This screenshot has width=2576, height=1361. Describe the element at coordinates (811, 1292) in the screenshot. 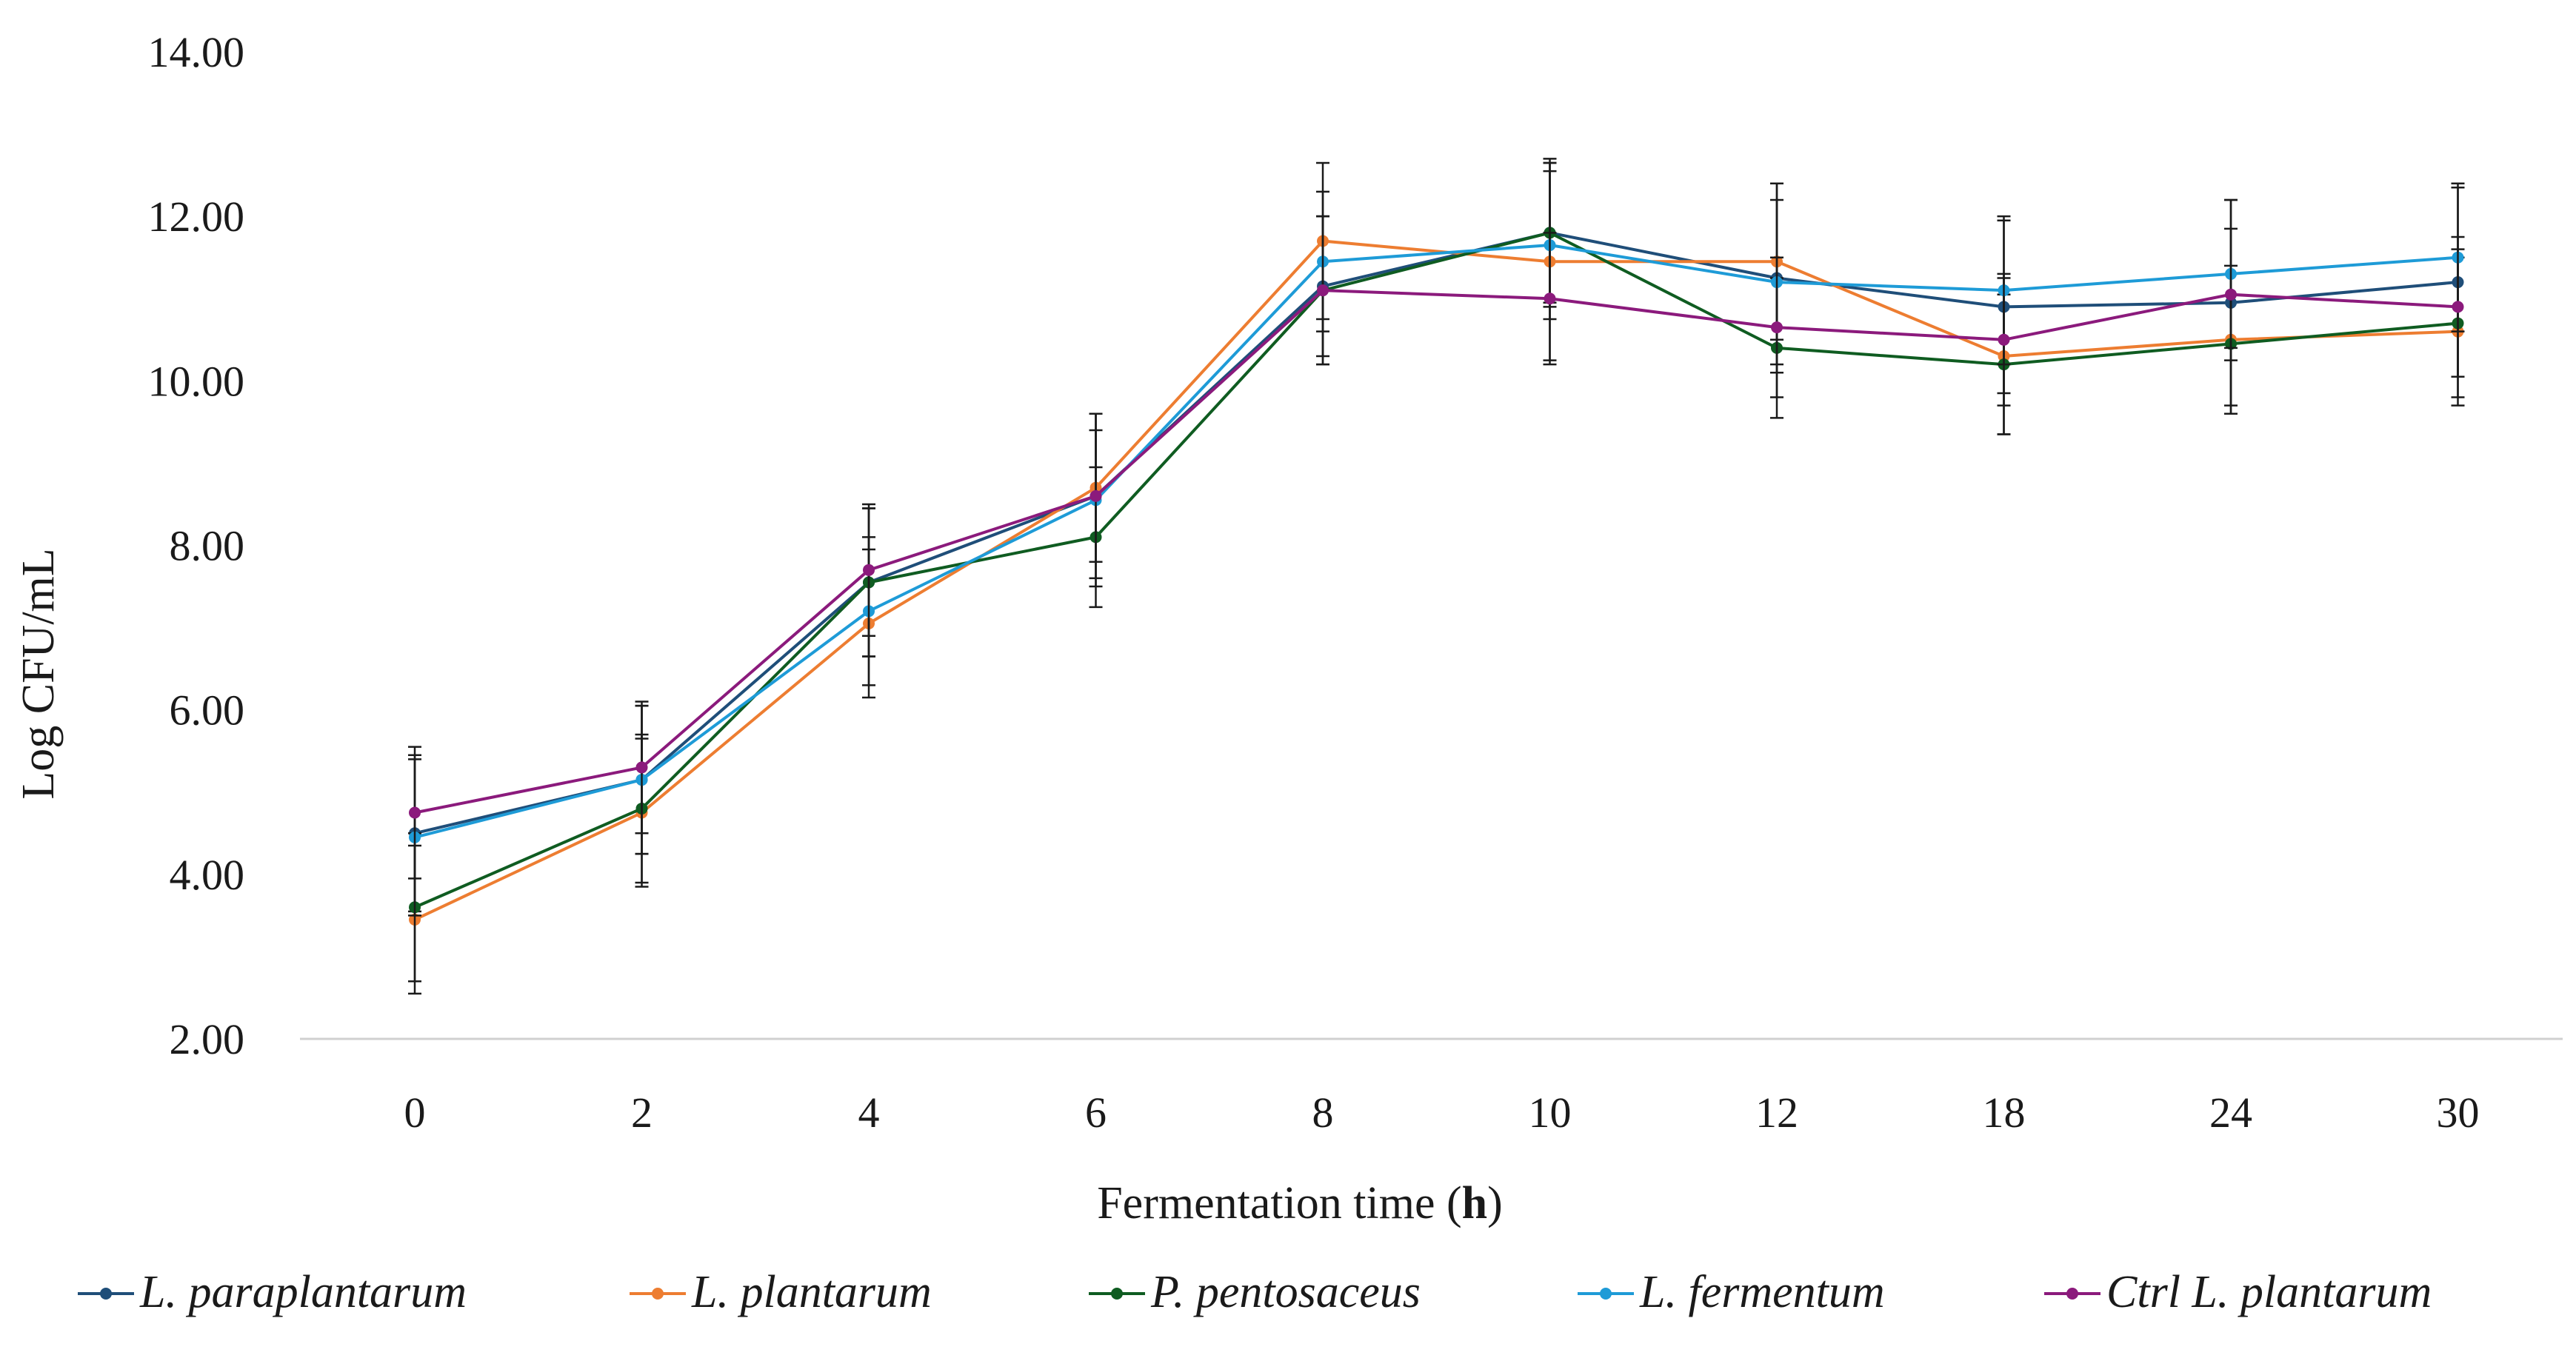

I see `legend-label: L. plantarum` at that location.